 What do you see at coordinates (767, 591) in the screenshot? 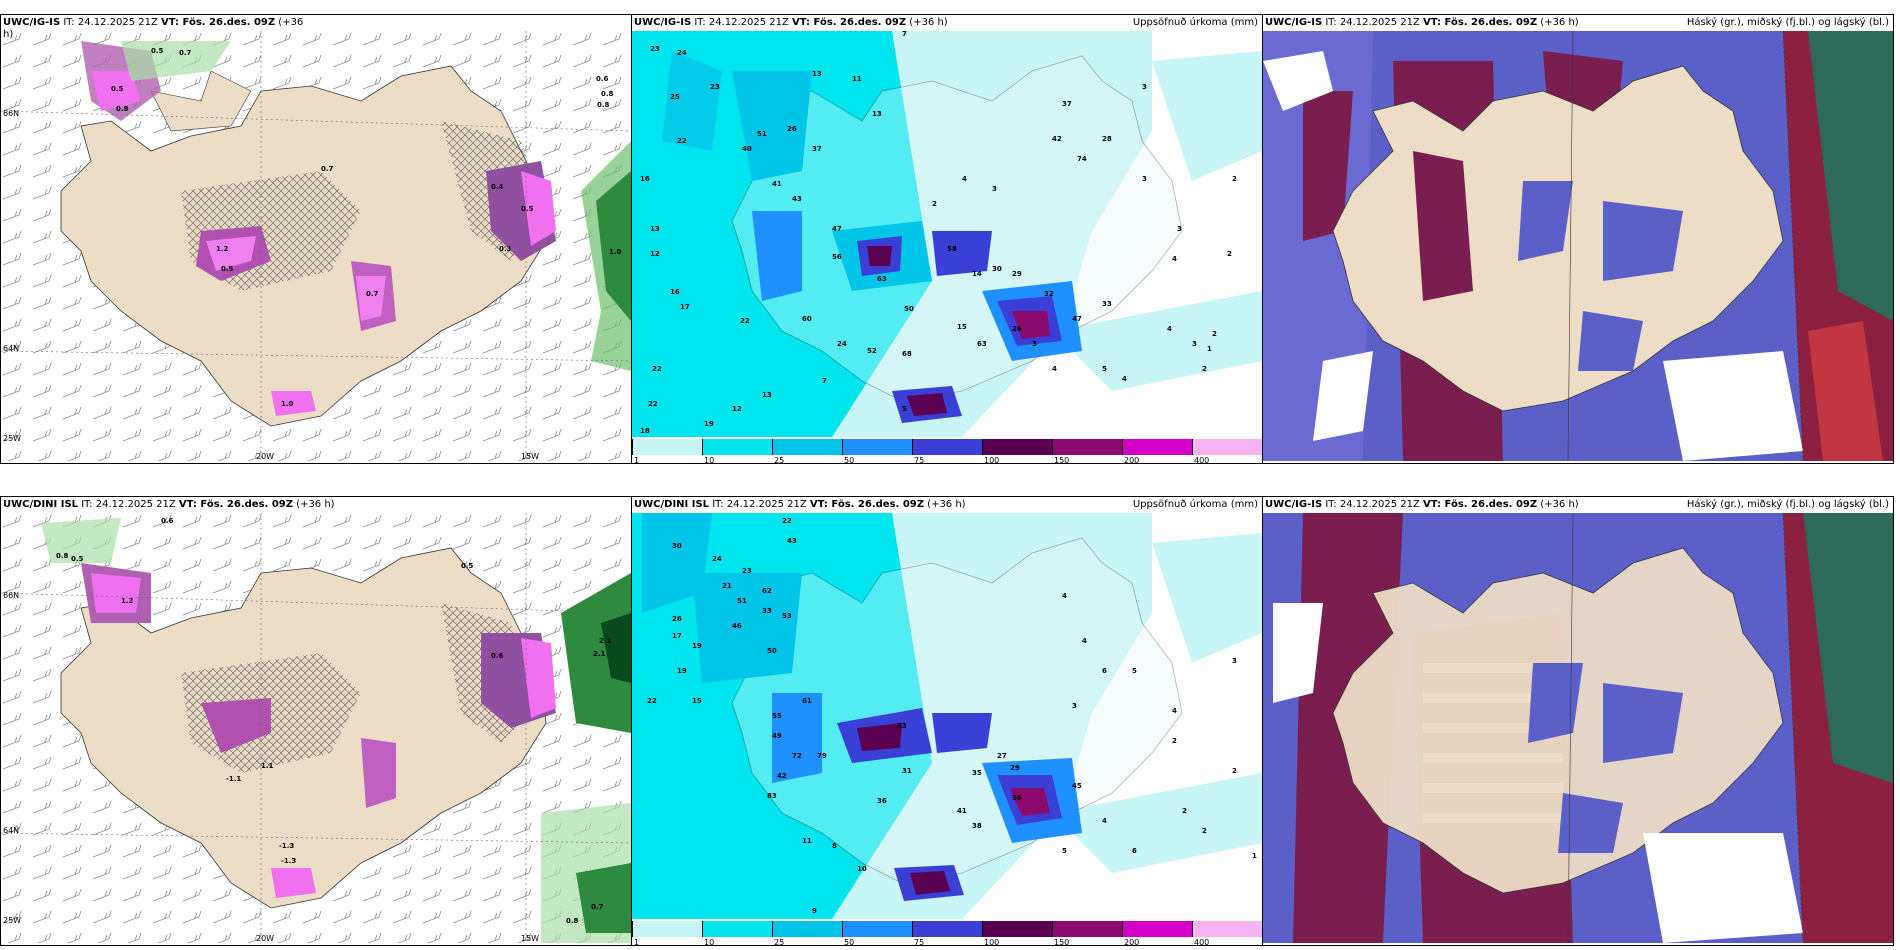
I see `svg-text: 62` at bounding box center [767, 591].